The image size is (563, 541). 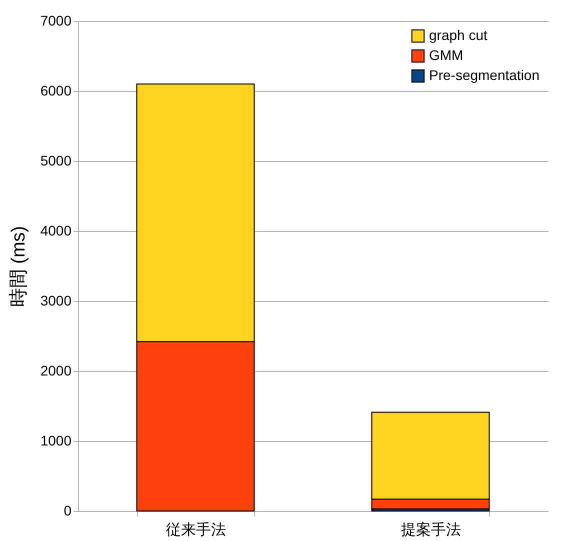 I want to click on x-tick-label: 提案手法, so click(x=431, y=530).